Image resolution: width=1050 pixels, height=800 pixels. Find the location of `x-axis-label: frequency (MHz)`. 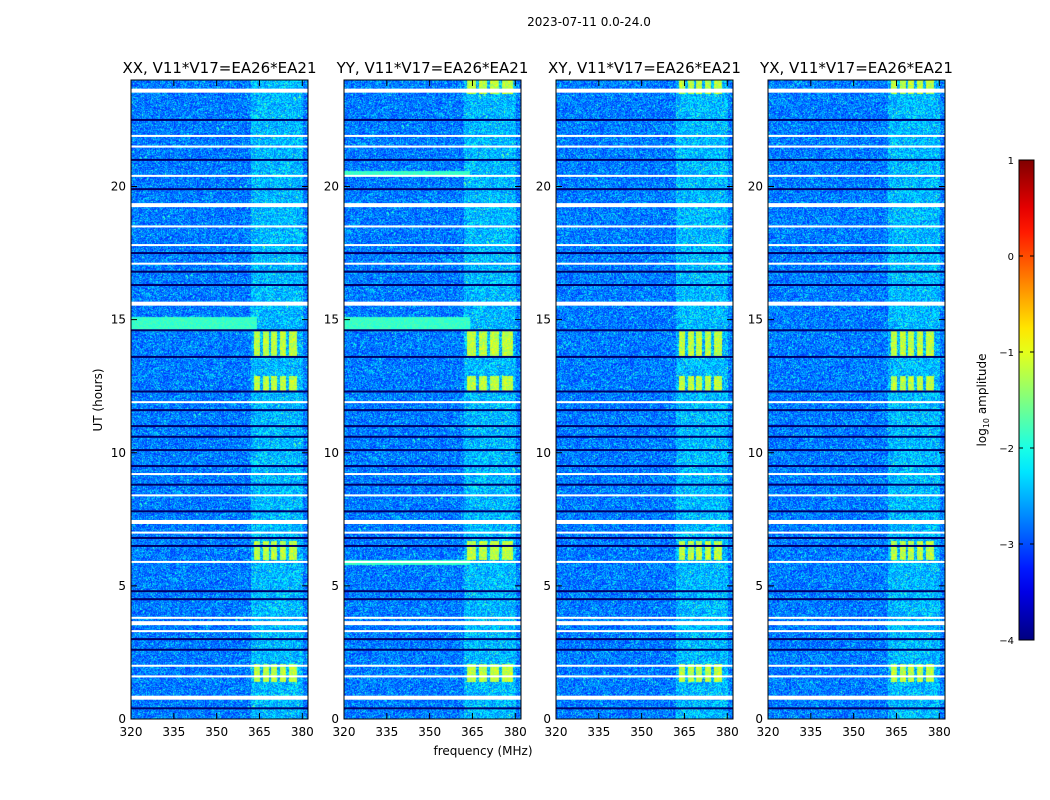

x-axis-label: frequency (MHz) is located at coordinates (482, 751).